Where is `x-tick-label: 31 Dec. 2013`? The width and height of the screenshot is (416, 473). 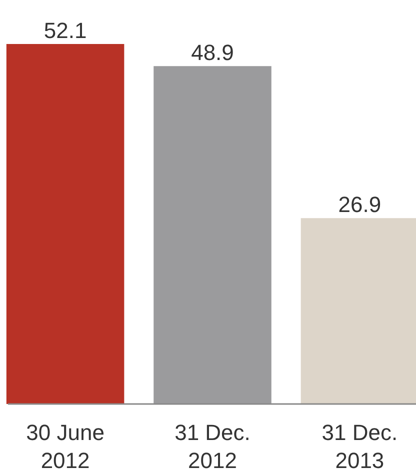
x-tick-label: 31 Dec. 2013 is located at coordinates (360, 446).